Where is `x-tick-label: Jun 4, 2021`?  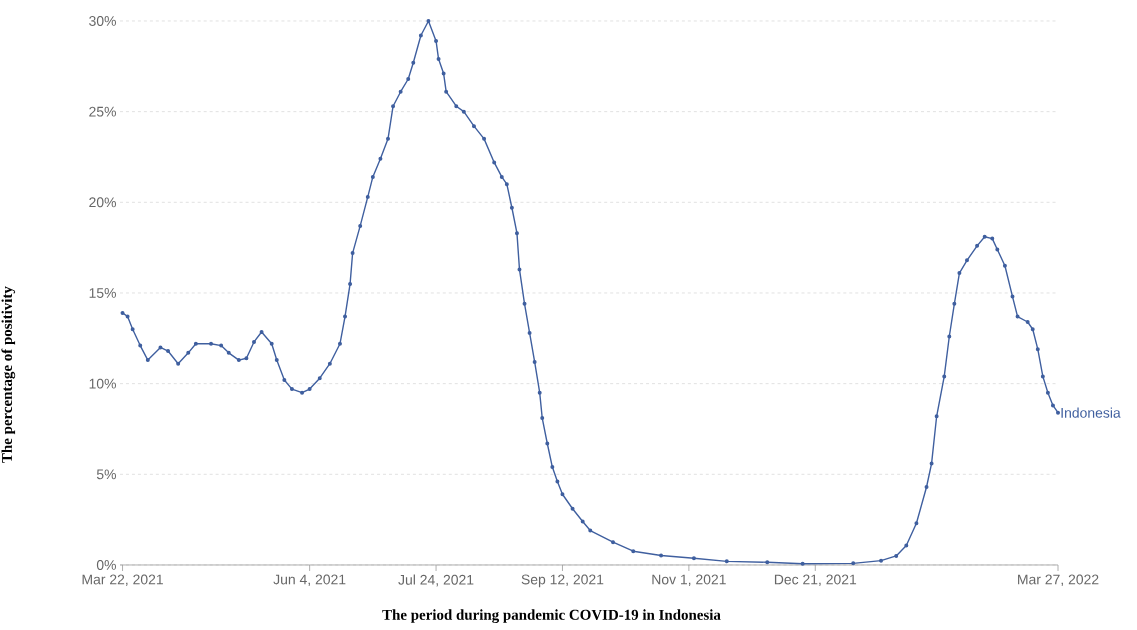
x-tick-label: Jun 4, 2021 is located at coordinates (309, 580).